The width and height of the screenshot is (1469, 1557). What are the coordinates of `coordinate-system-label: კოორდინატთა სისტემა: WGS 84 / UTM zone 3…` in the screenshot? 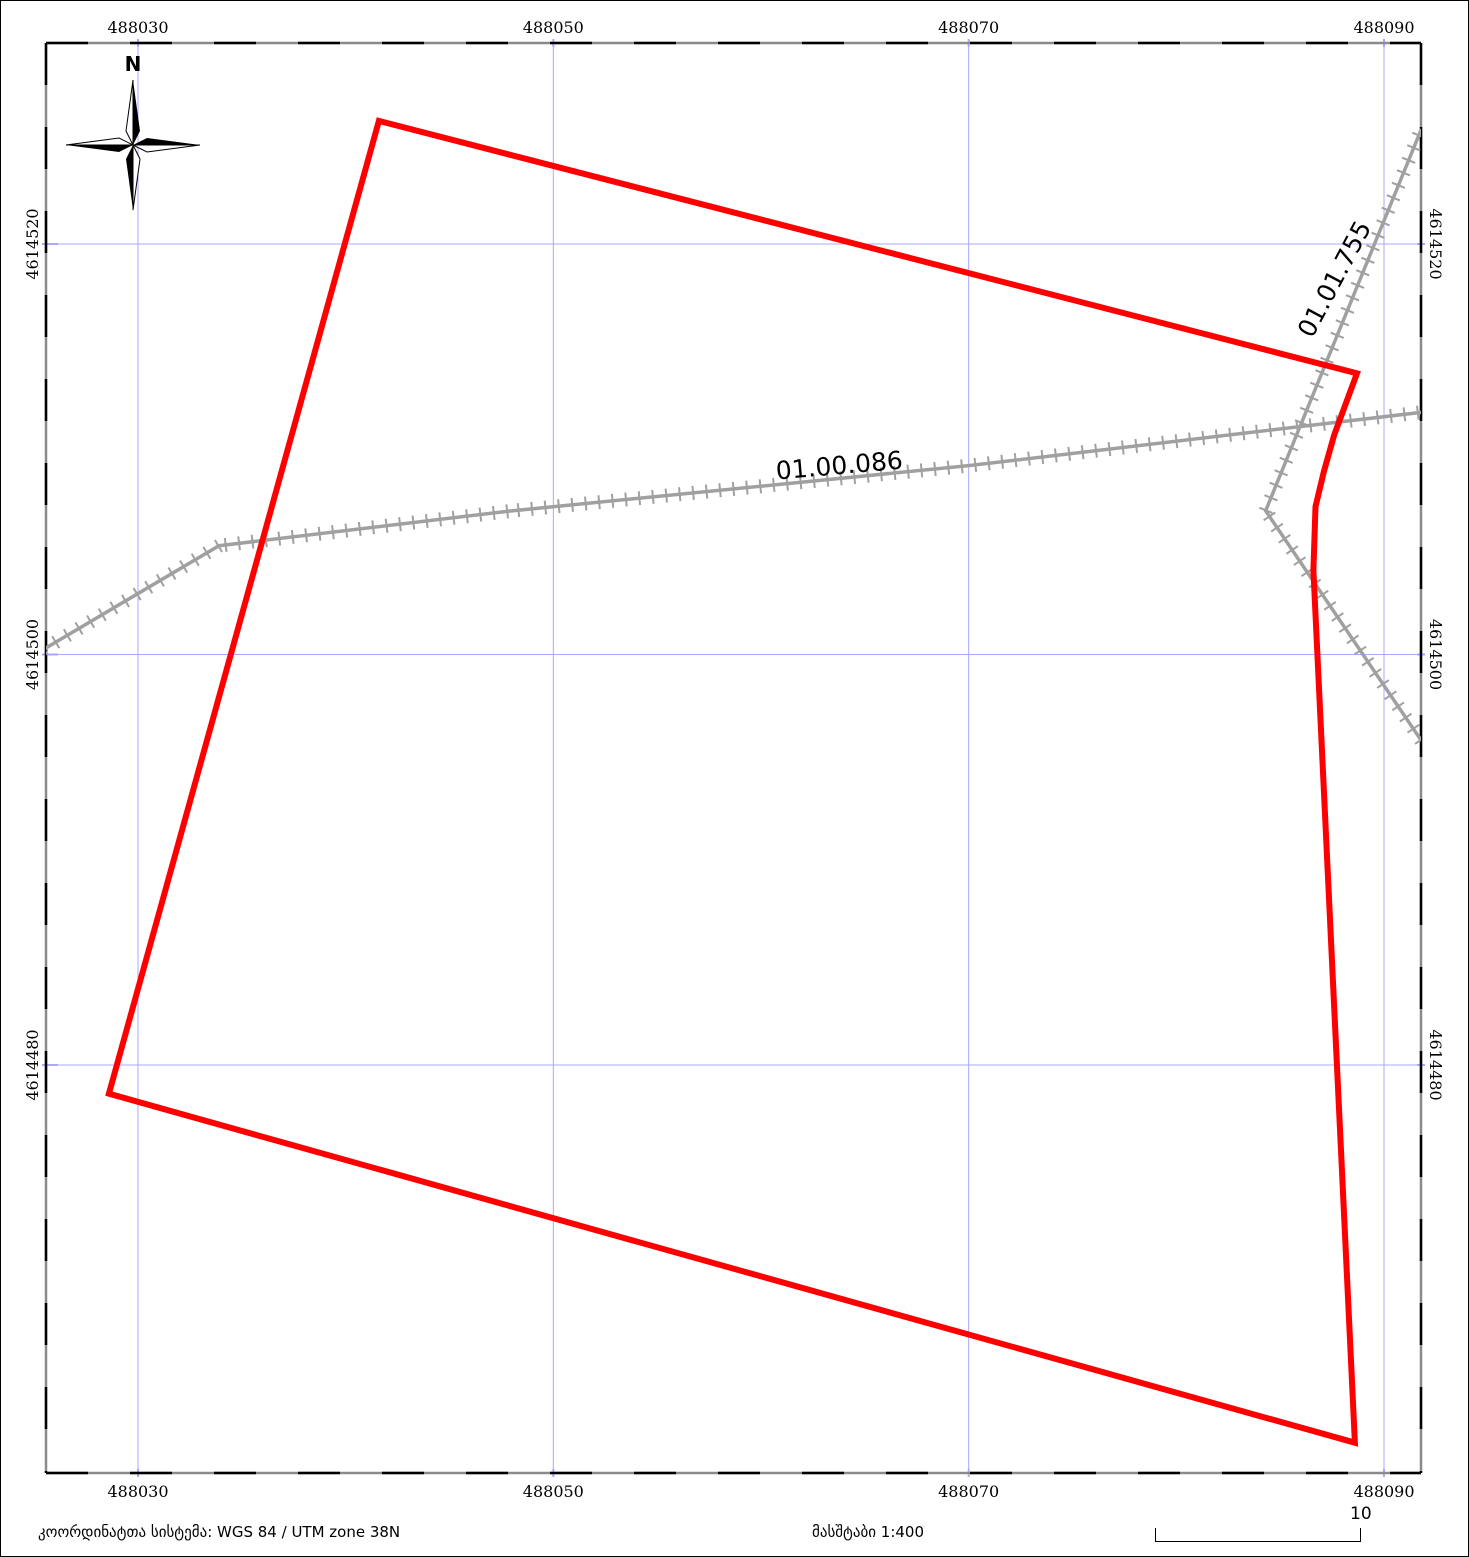 It's located at (219, 1532).